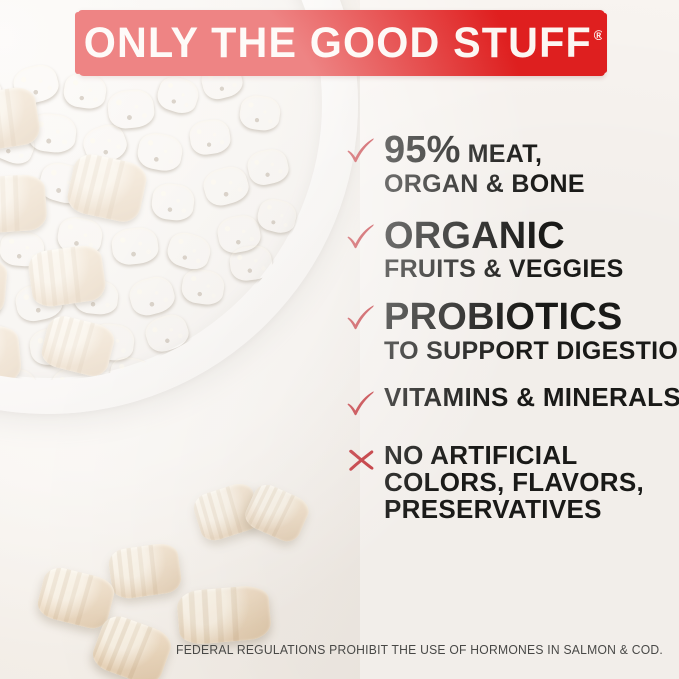  What do you see at coordinates (503, 317) in the screenshot?
I see `probiotics-headline: PROBIOTICS` at bounding box center [503, 317].